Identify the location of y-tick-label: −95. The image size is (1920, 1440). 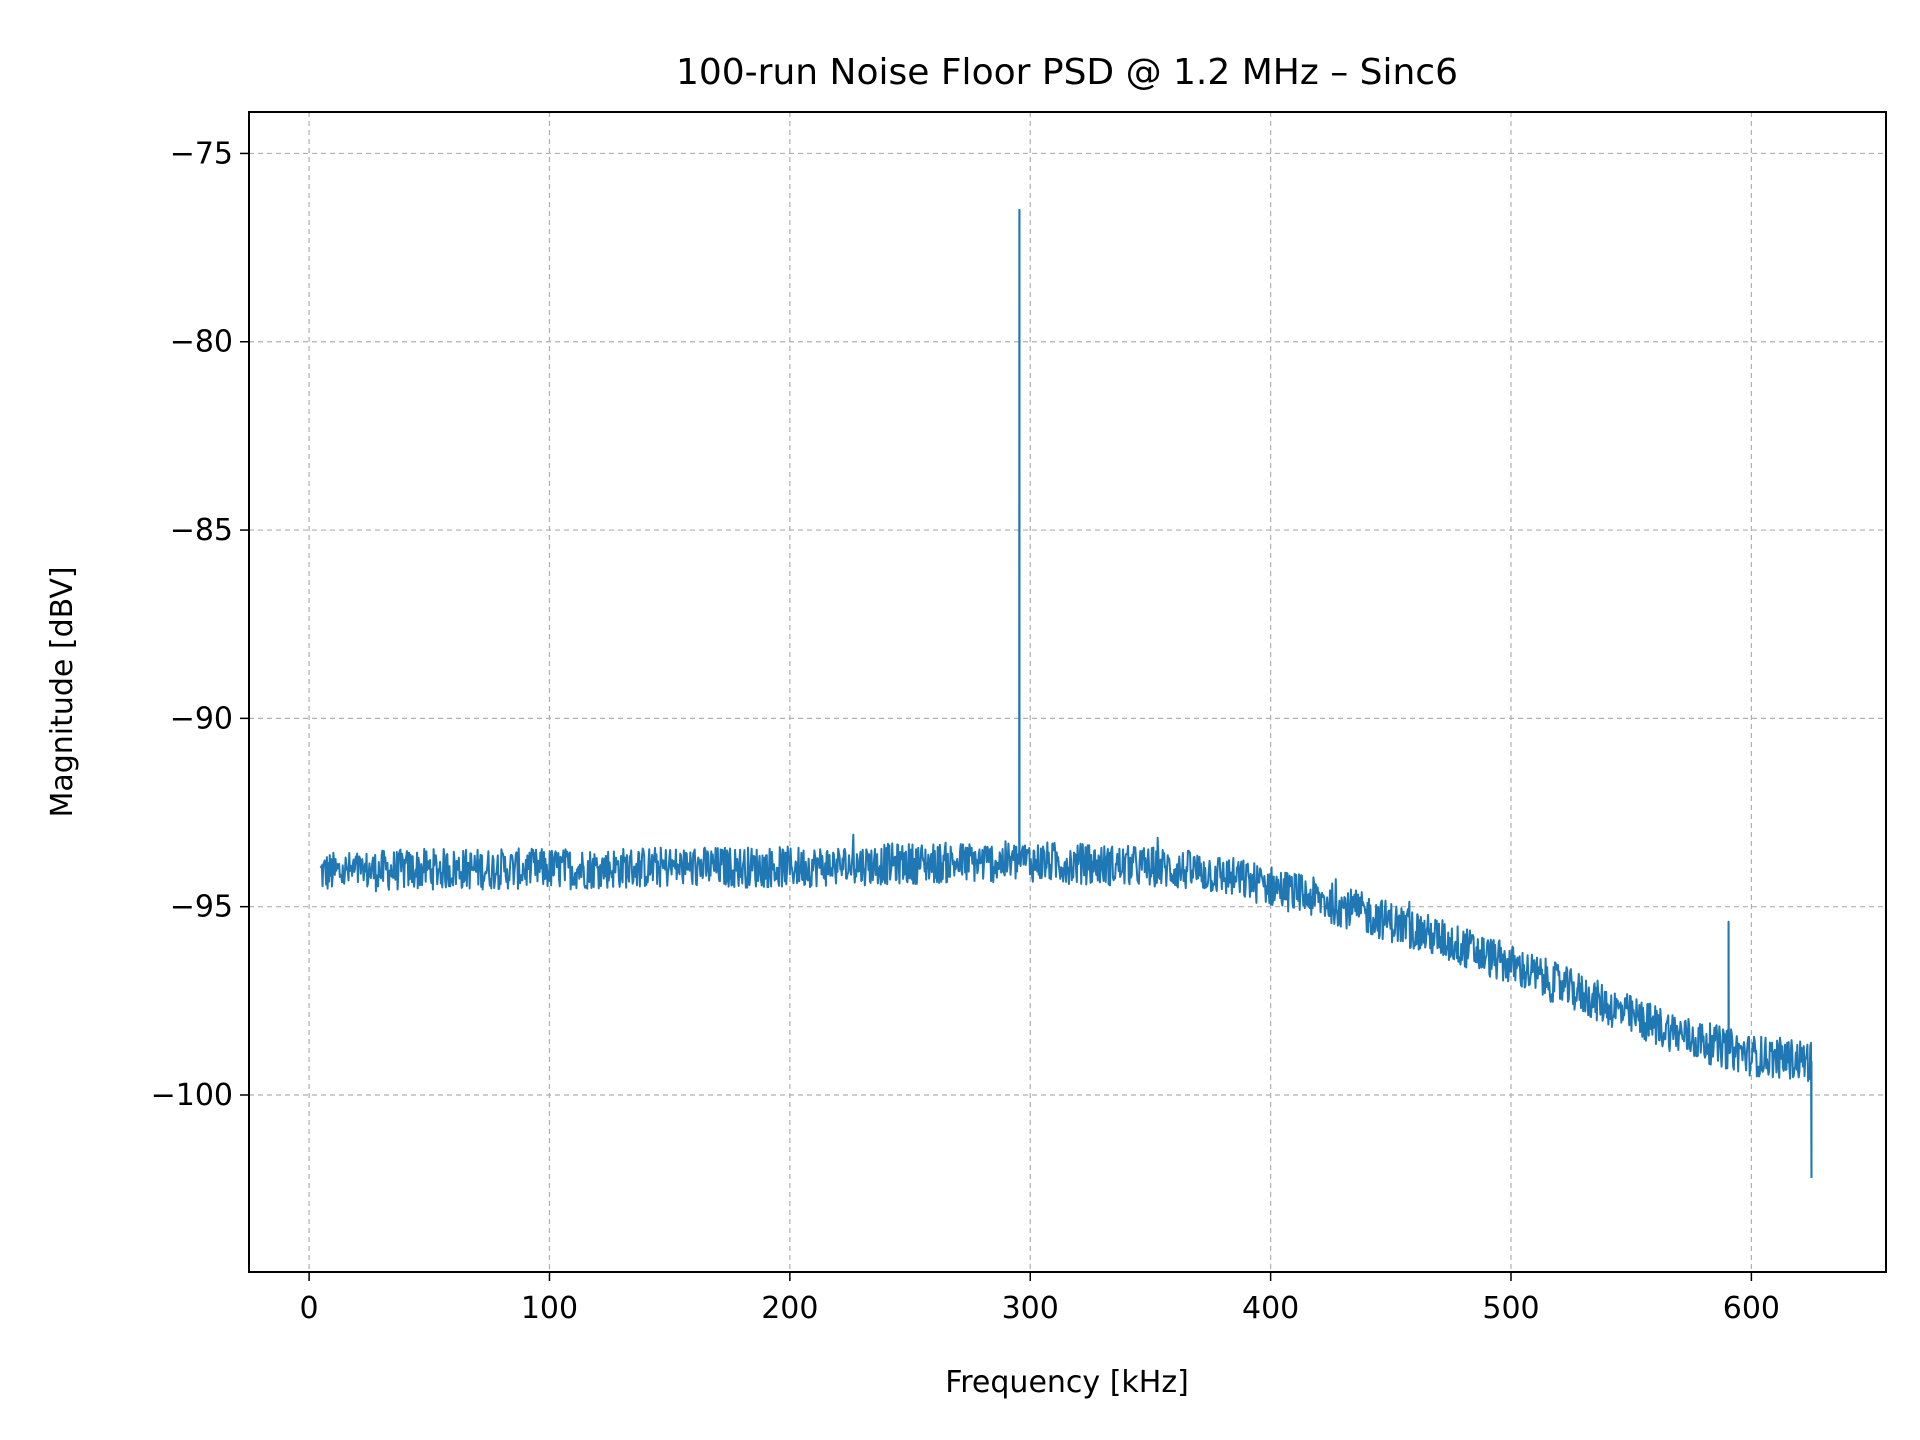
(201, 907).